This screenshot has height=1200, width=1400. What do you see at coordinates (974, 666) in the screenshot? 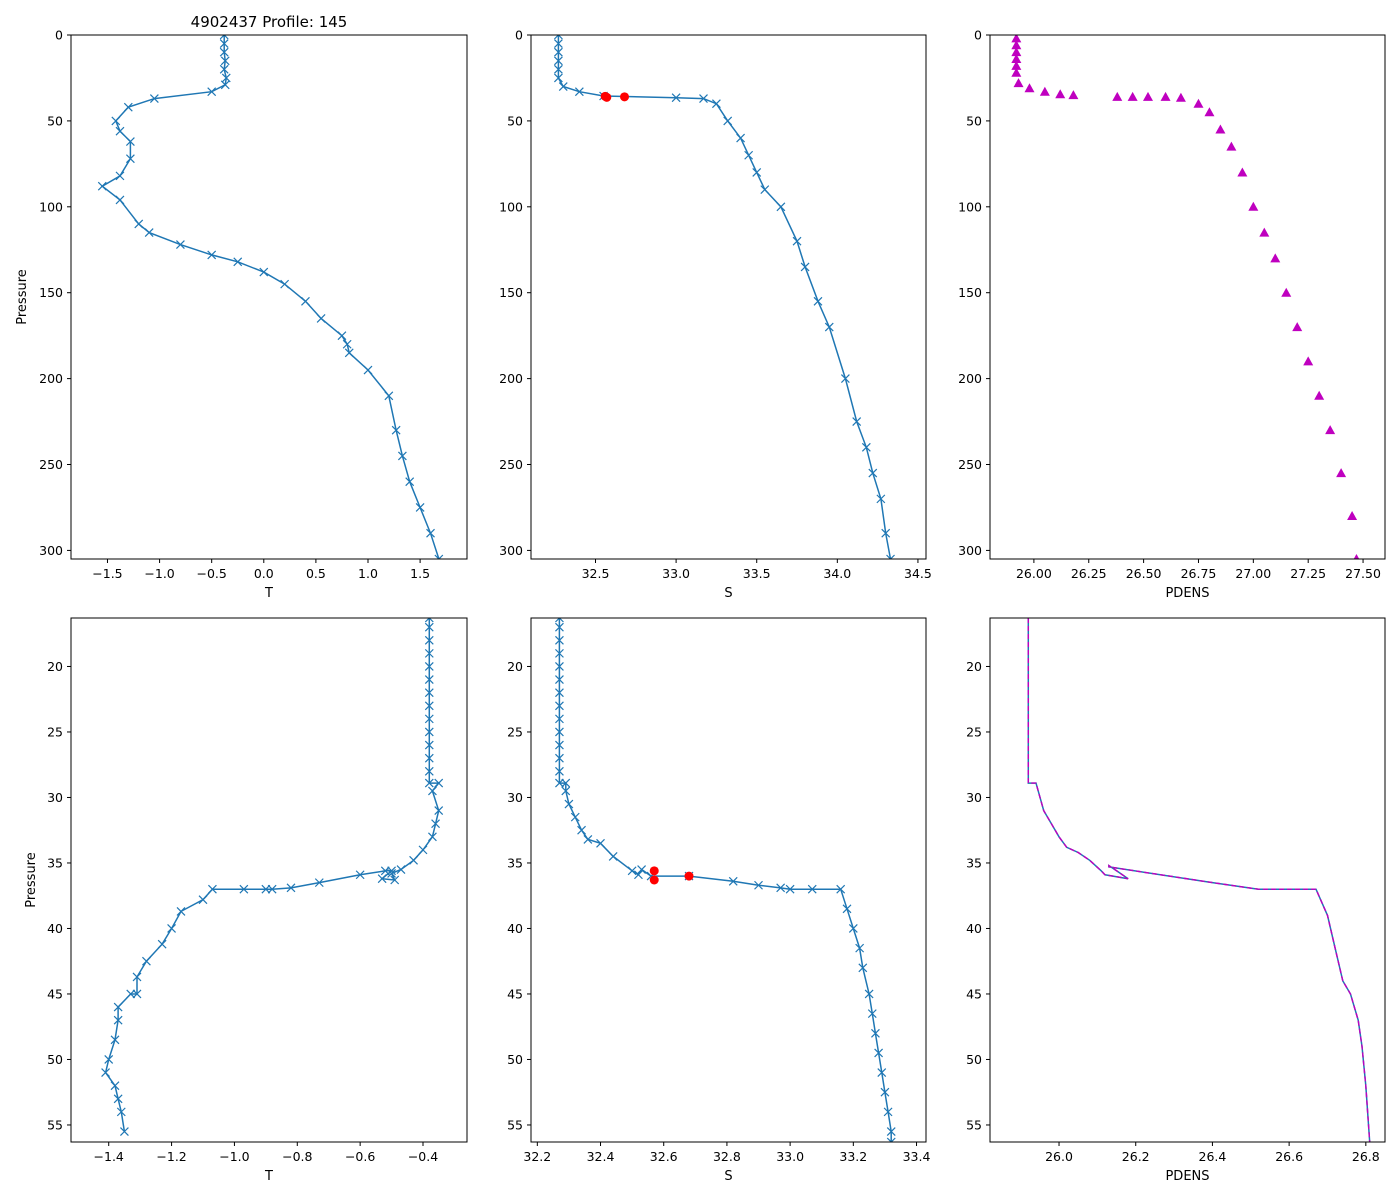
I see `y-tick-label: 20` at bounding box center [974, 666].